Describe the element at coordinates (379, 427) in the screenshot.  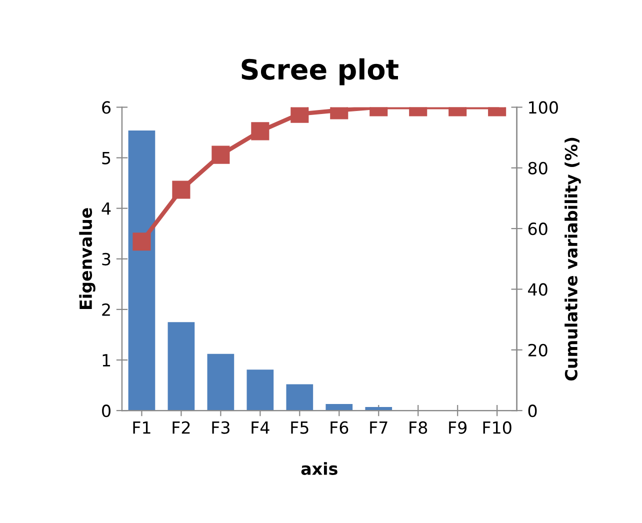
I see `x-tick-label: F7` at that location.